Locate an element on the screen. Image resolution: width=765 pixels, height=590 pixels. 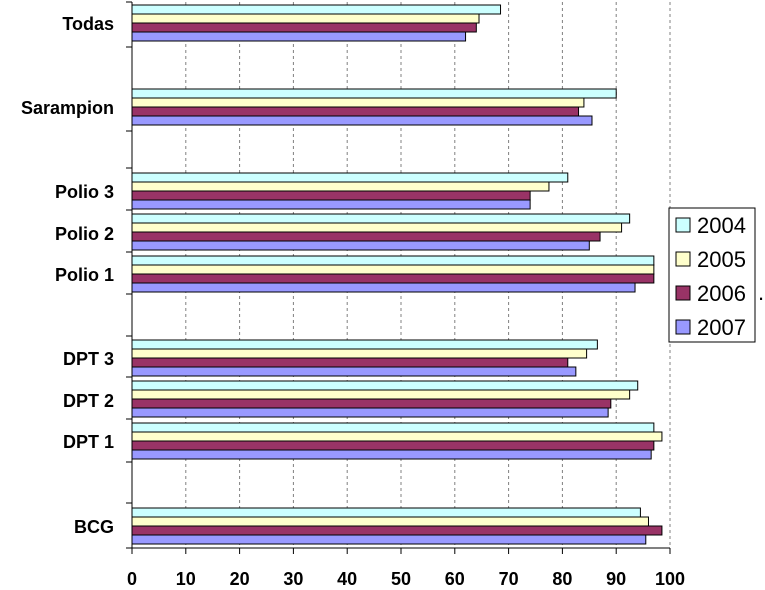
bar-polio-3-2007 is located at coordinates (331, 204).